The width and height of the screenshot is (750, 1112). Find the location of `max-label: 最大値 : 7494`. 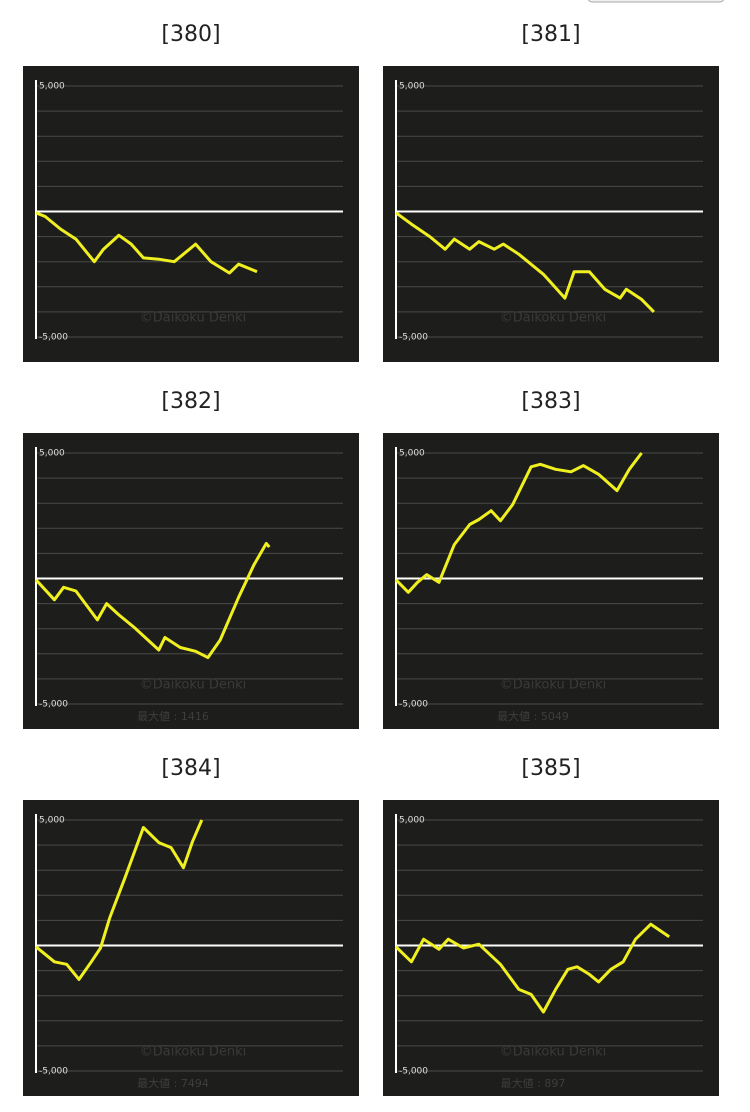

max-label: 最大値 : 7494 is located at coordinates (173, 1083).